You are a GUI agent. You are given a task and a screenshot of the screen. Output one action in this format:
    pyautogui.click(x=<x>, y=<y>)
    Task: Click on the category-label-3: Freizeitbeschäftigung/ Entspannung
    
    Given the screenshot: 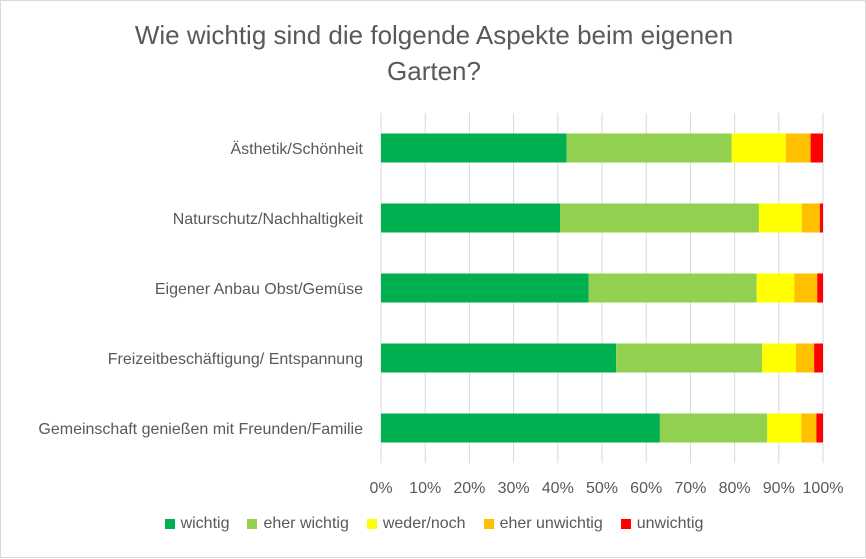 What is the action you would take?
    pyautogui.click(x=235, y=359)
    